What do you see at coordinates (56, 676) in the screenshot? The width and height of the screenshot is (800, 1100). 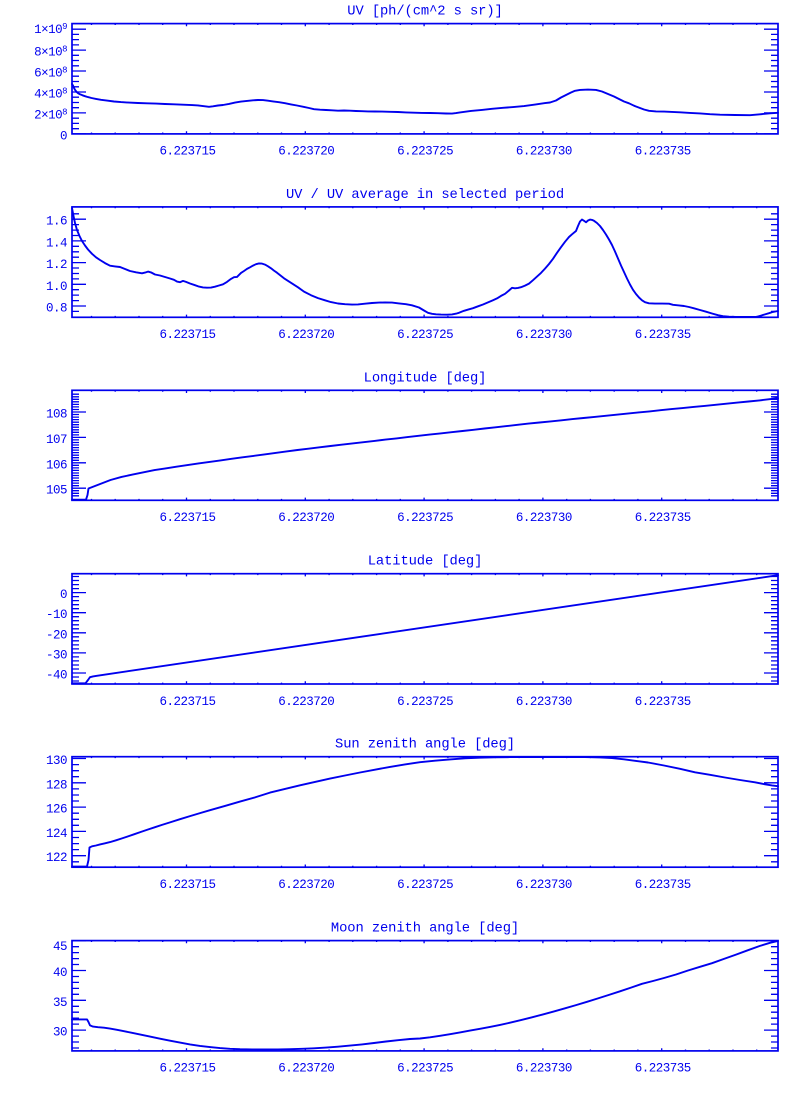 I see `svg-text: -40` at bounding box center [56, 676].